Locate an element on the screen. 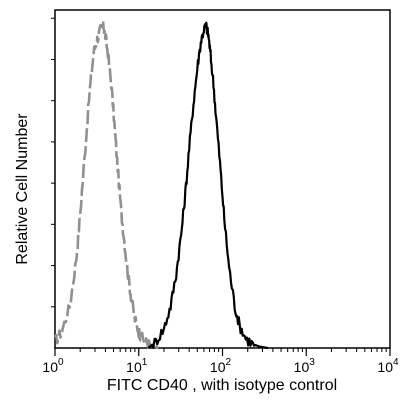  x-axis-title: FITC CD40 , with isotype control is located at coordinates (222, 385).